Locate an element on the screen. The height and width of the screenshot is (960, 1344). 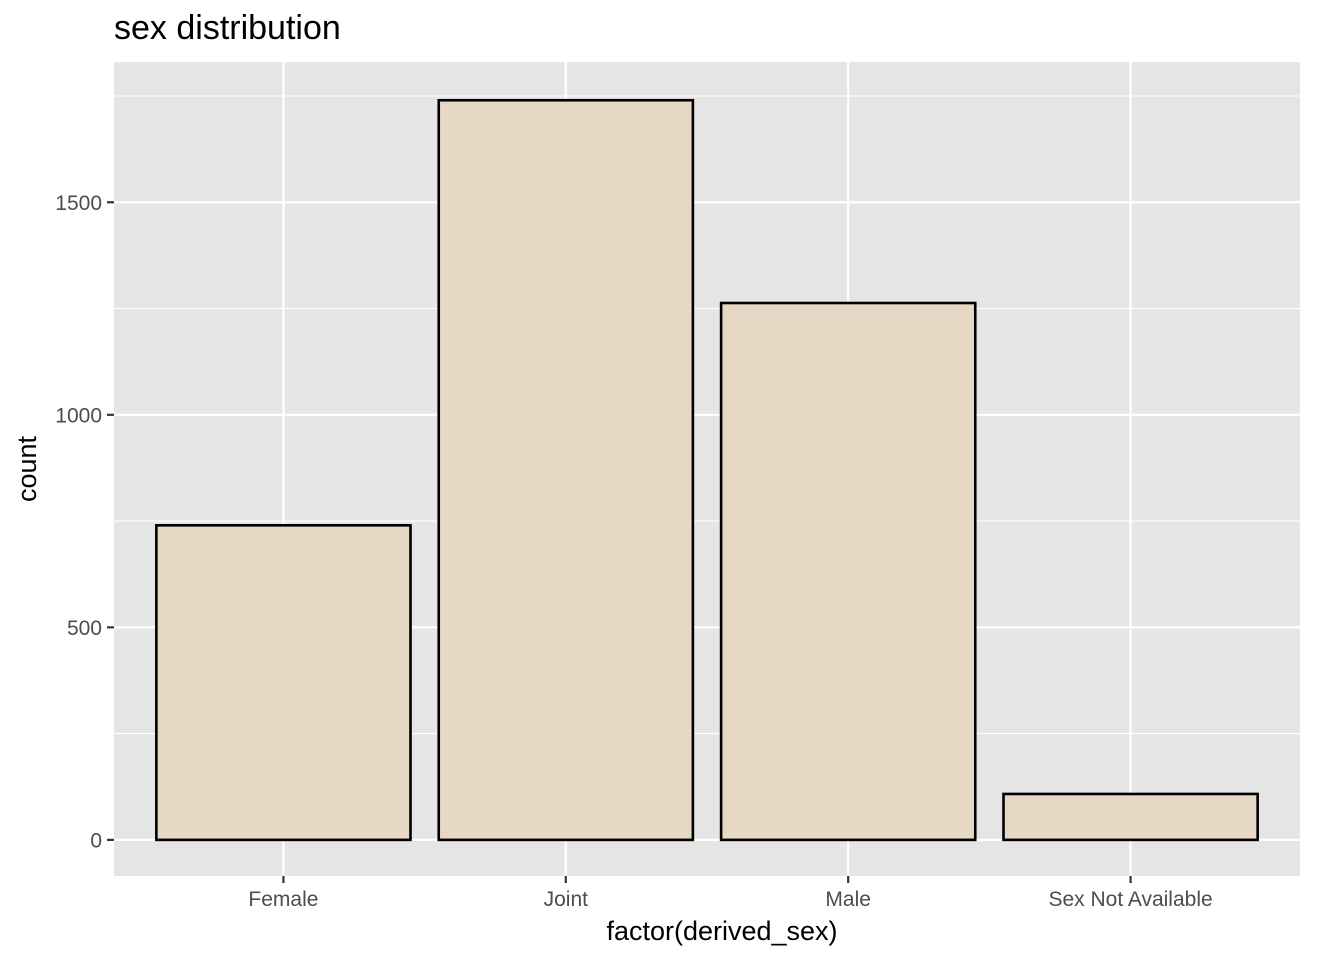
bar-sex-not-available is located at coordinates (1130, 817).